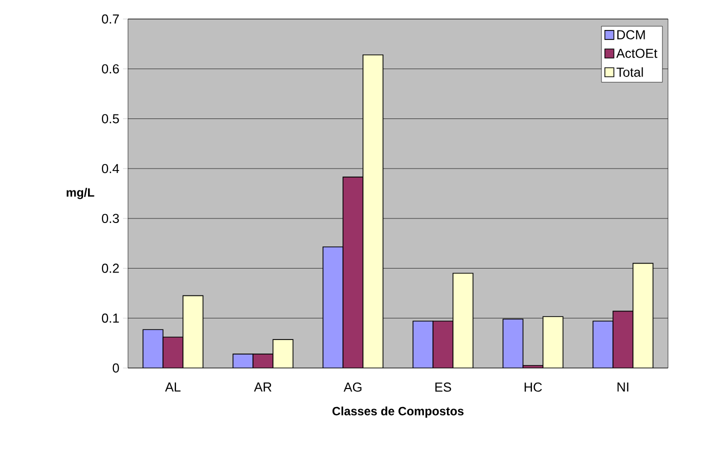 The height and width of the screenshot is (449, 702). Describe the element at coordinates (110, 69) in the screenshot. I see `y-tick-label: 0.6` at that location.